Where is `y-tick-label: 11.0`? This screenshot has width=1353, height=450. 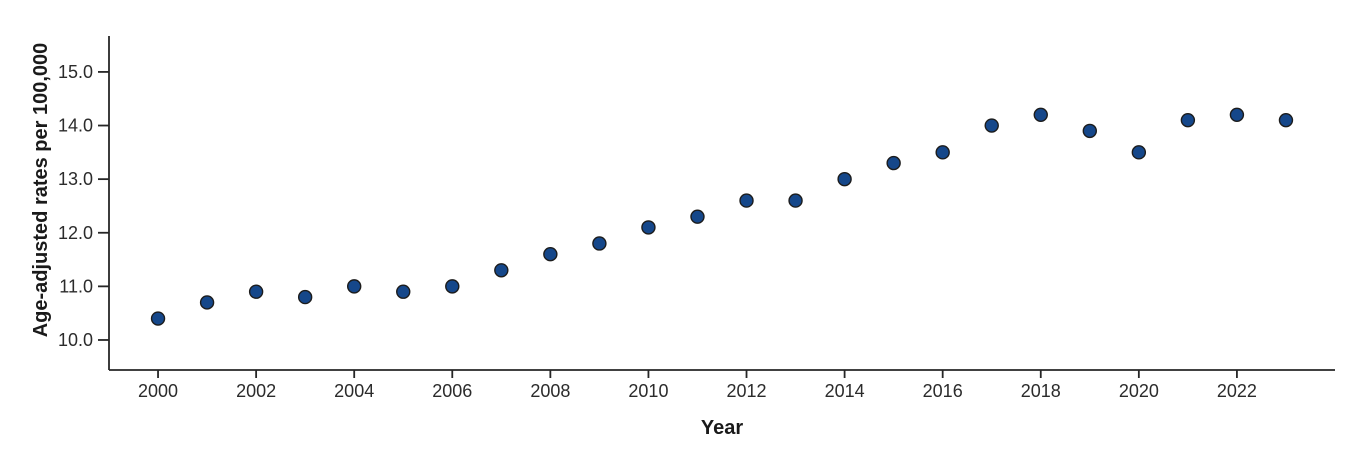
y-tick-label: 11.0 is located at coordinates (76, 286).